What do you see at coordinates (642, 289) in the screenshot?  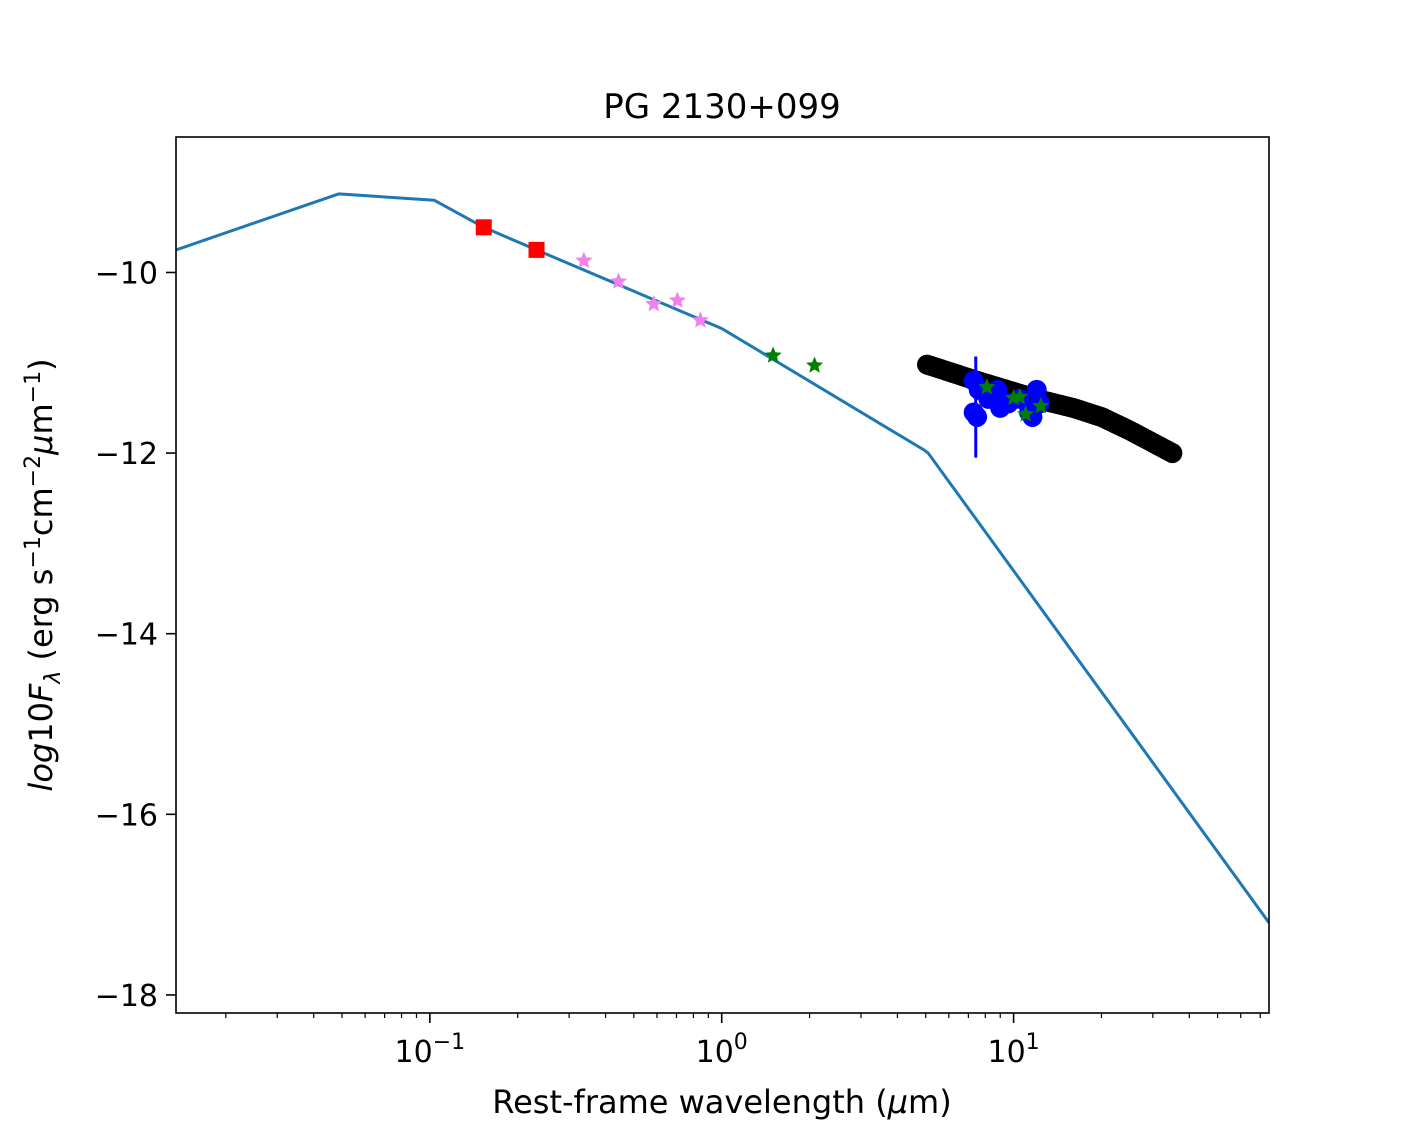 I see `series-optical-photometry` at bounding box center [642, 289].